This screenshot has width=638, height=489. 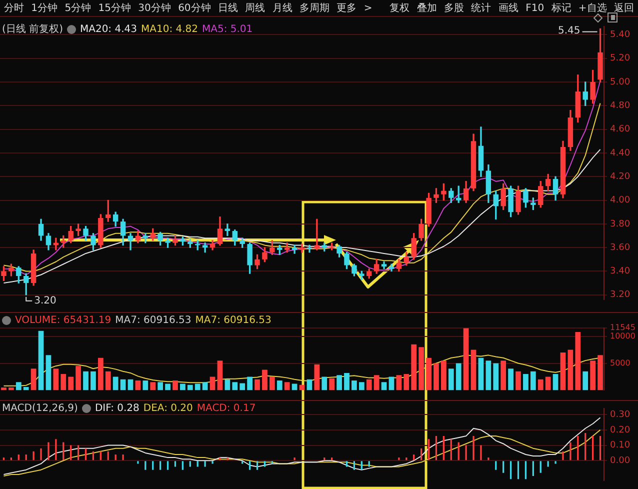 What do you see at coordinates (620, 295) in the screenshot?
I see `y-tick-label: 3.20` at bounding box center [620, 295].